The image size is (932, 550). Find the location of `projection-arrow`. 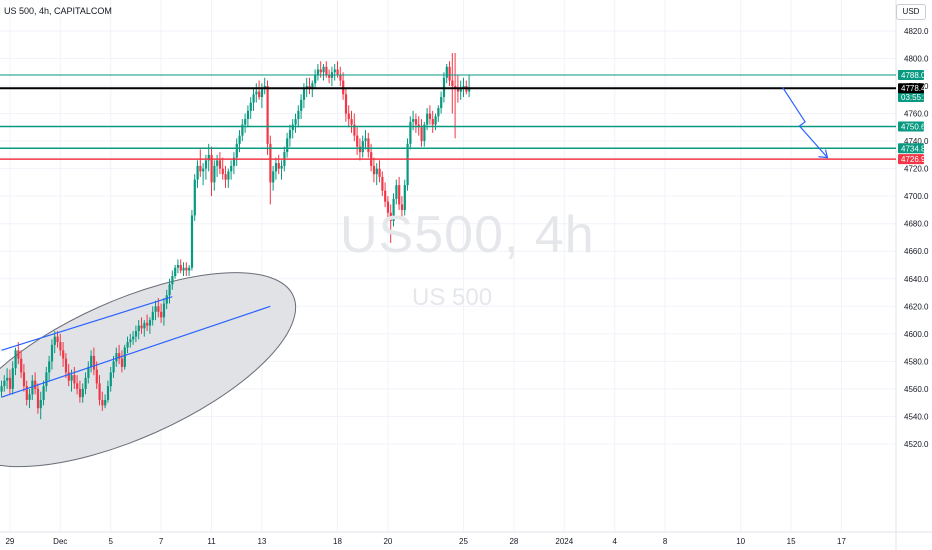

projection-arrow is located at coordinates (805, 123).